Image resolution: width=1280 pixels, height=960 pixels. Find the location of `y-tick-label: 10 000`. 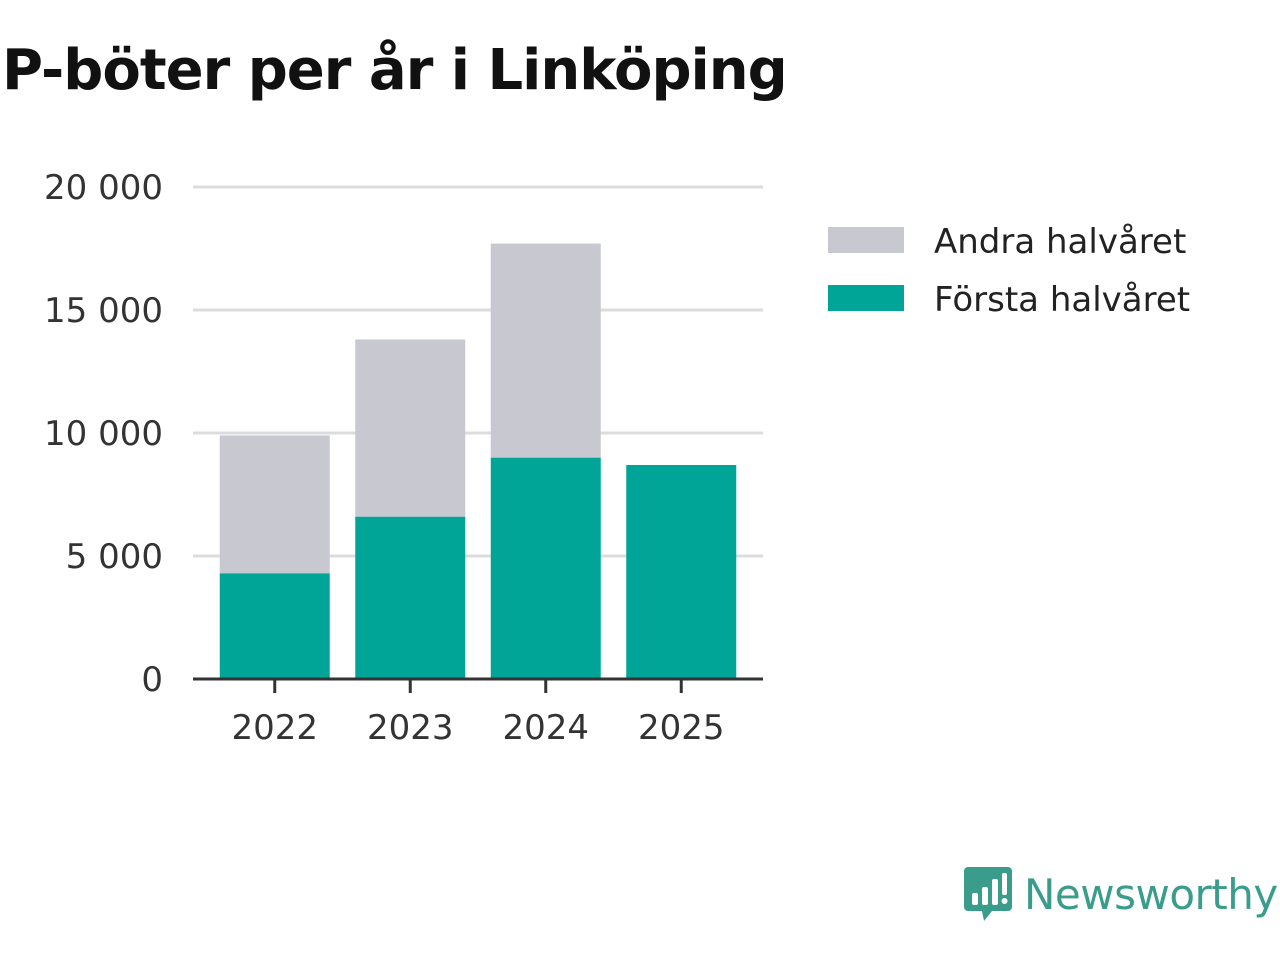

y-tick-label: 10 000 is located at coordinates (103, 434).